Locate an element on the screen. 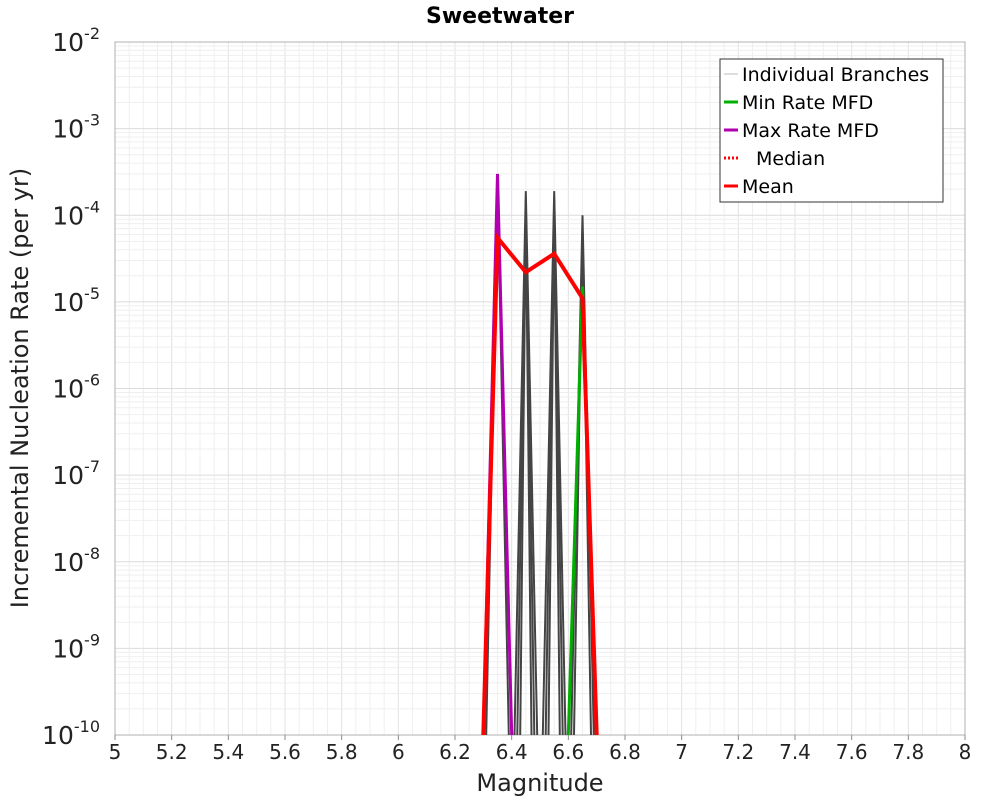  x-tick-label: 5 is located at coordinates (115, 752).